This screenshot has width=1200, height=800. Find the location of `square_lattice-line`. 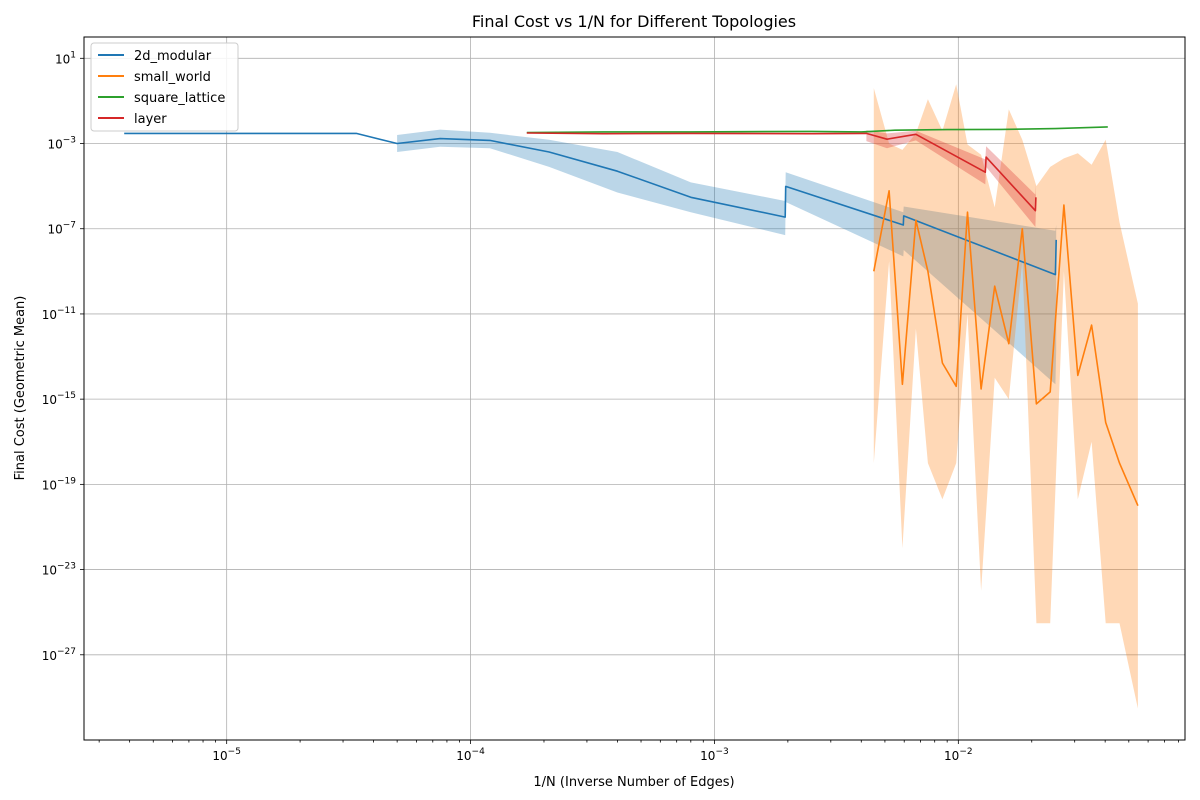

square_lattice-line is located at coordinates (817, 130).